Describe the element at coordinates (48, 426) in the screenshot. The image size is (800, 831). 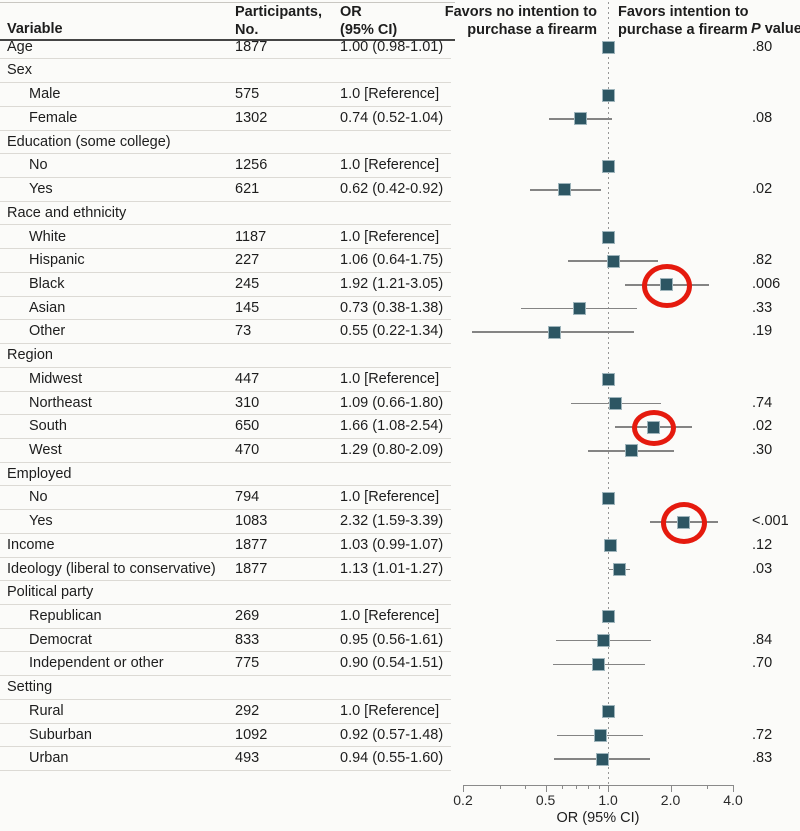
I see `row-label: South` at that location.